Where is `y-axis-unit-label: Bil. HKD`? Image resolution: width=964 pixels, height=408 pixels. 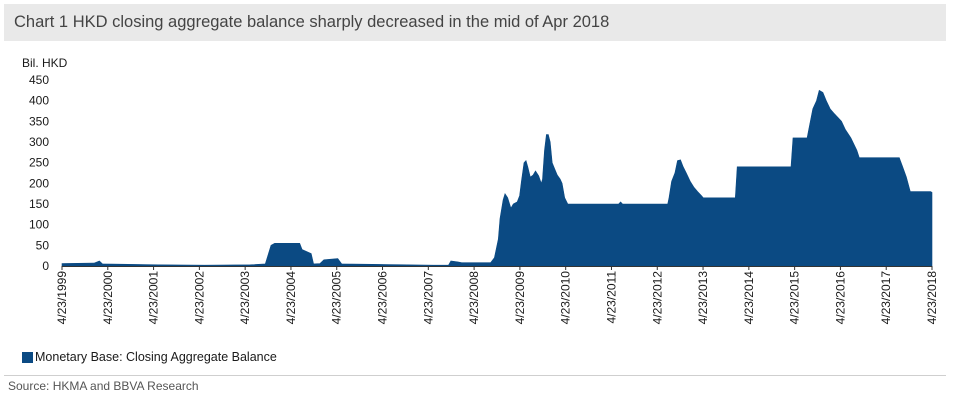
y-axis-unit-label: Bil. HKD is located at coordinates (45, 63).